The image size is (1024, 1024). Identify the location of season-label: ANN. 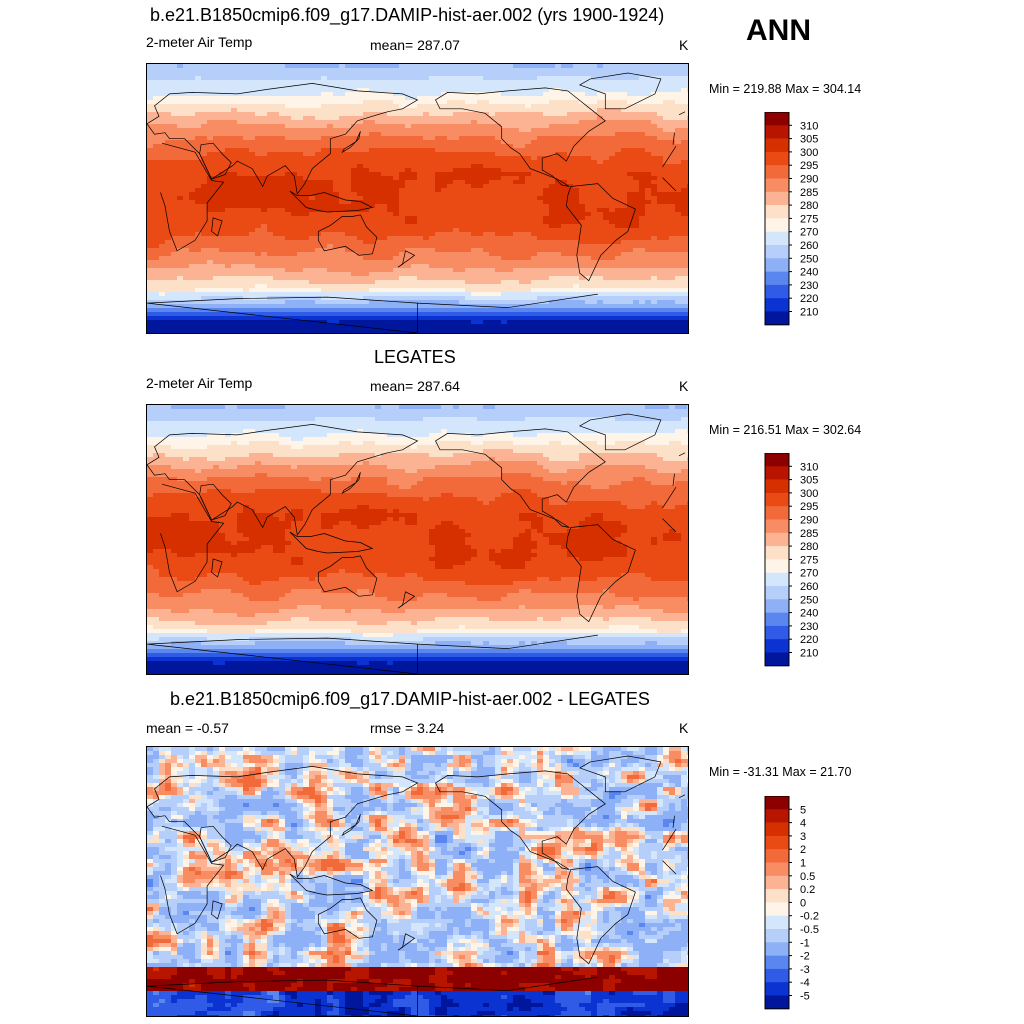
(778, 30).